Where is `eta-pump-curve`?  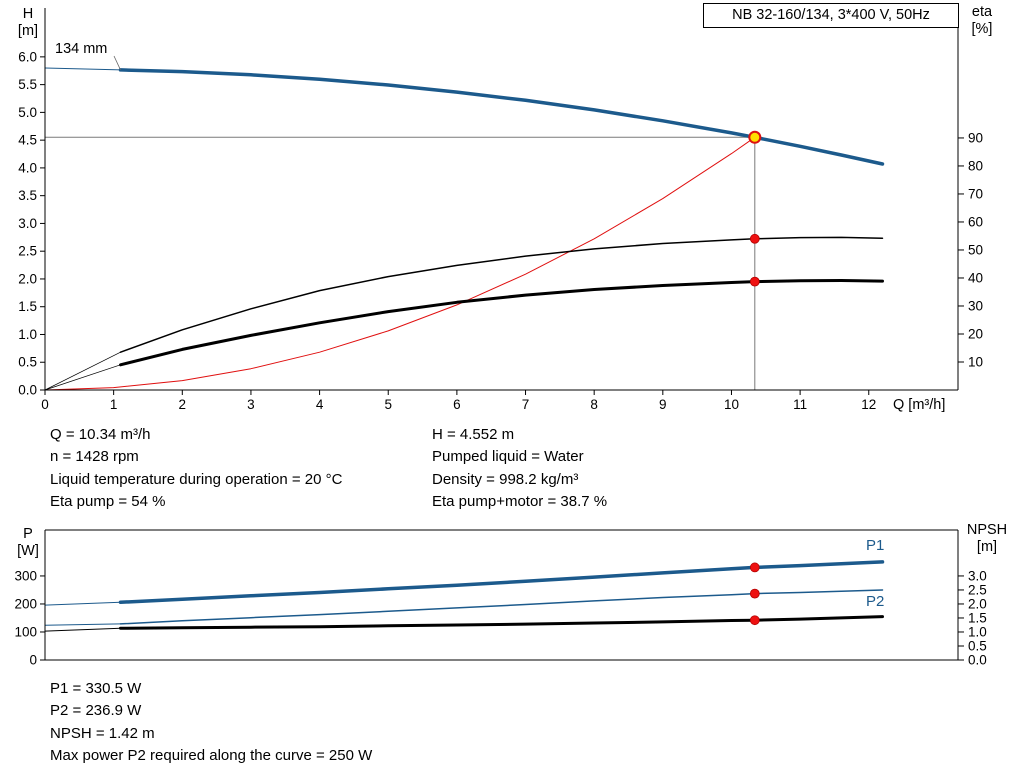 eta-pump-curve is located at coordinates (501, 294).